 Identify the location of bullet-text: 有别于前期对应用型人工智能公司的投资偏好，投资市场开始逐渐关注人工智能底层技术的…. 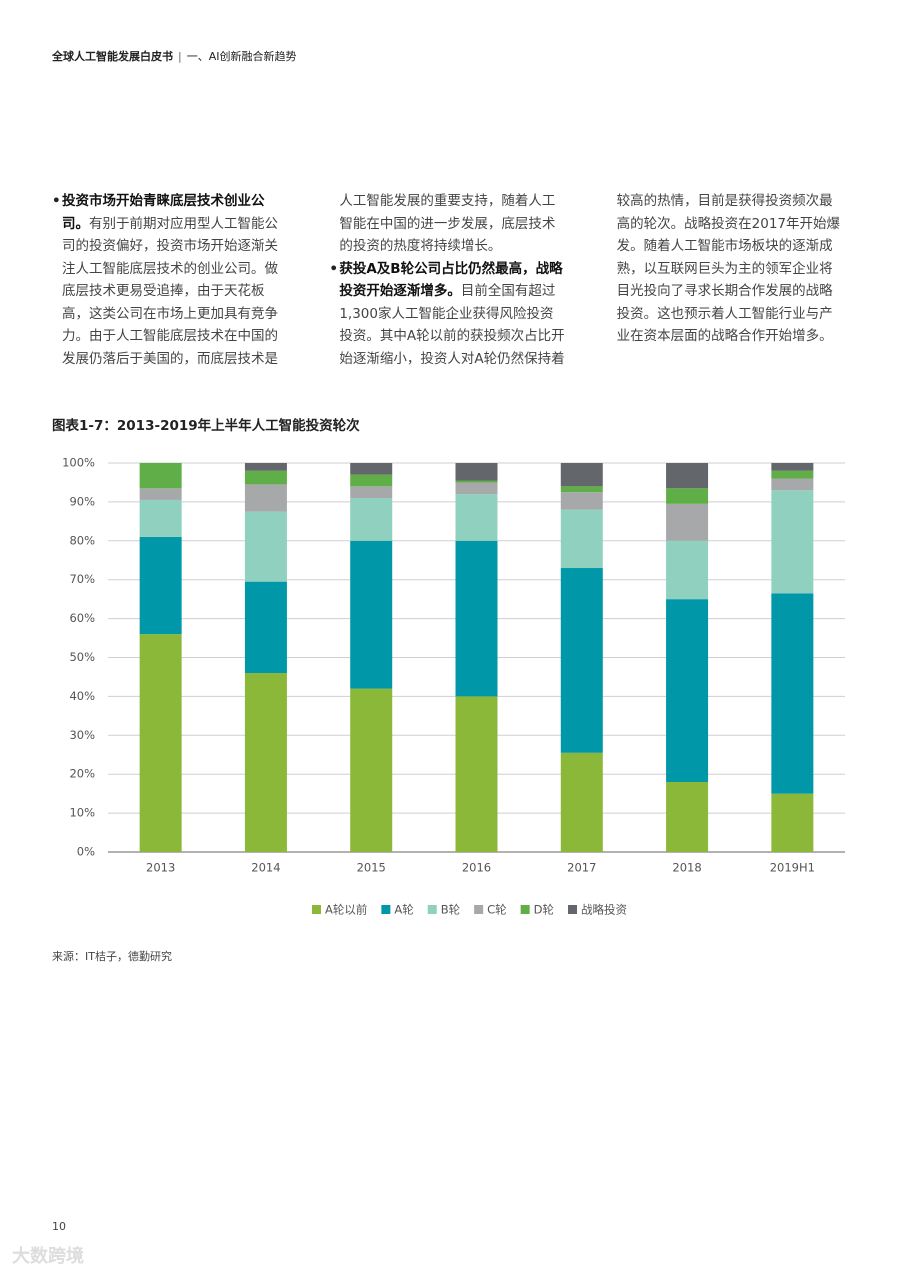
(309, 280).